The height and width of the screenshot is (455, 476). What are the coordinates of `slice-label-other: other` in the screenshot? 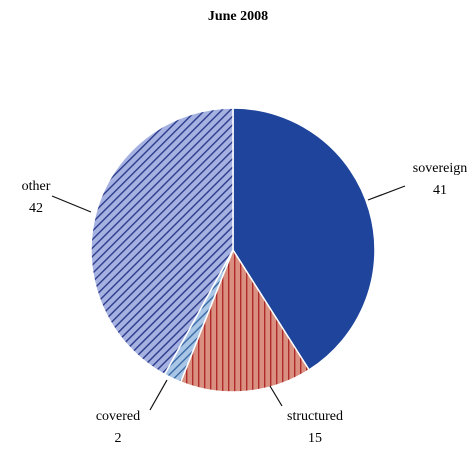 It's located at (36, 186).